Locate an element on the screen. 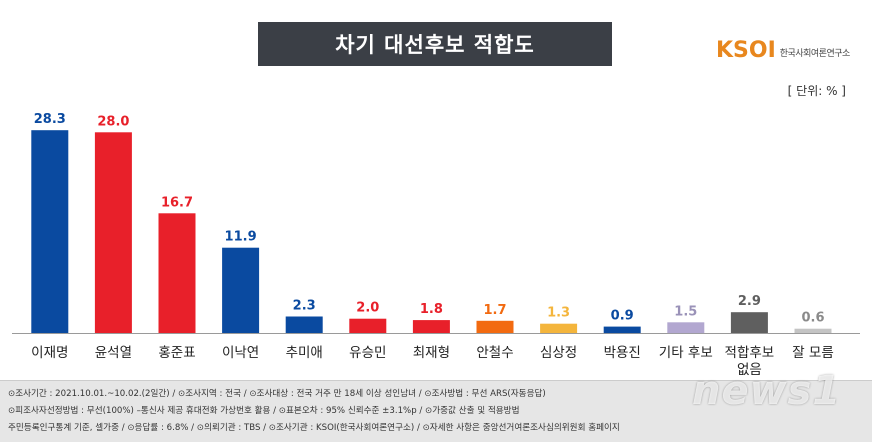 The image size is (872, 442). data-label: 28.0 is located at coordinates (113, 121).